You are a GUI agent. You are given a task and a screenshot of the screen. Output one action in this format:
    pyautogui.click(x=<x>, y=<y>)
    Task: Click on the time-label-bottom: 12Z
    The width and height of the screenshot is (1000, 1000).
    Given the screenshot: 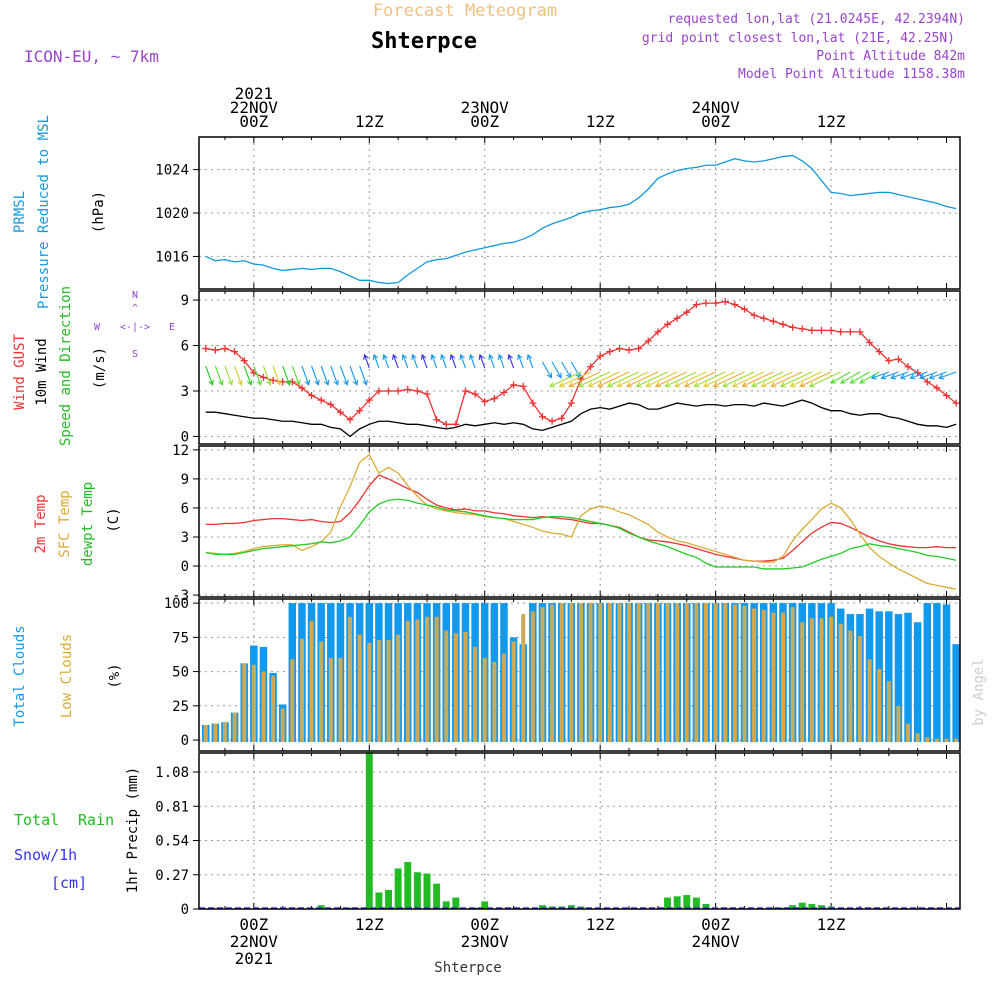 What is the action you would take?
    pyautogui.click(x=369, y=924)
    